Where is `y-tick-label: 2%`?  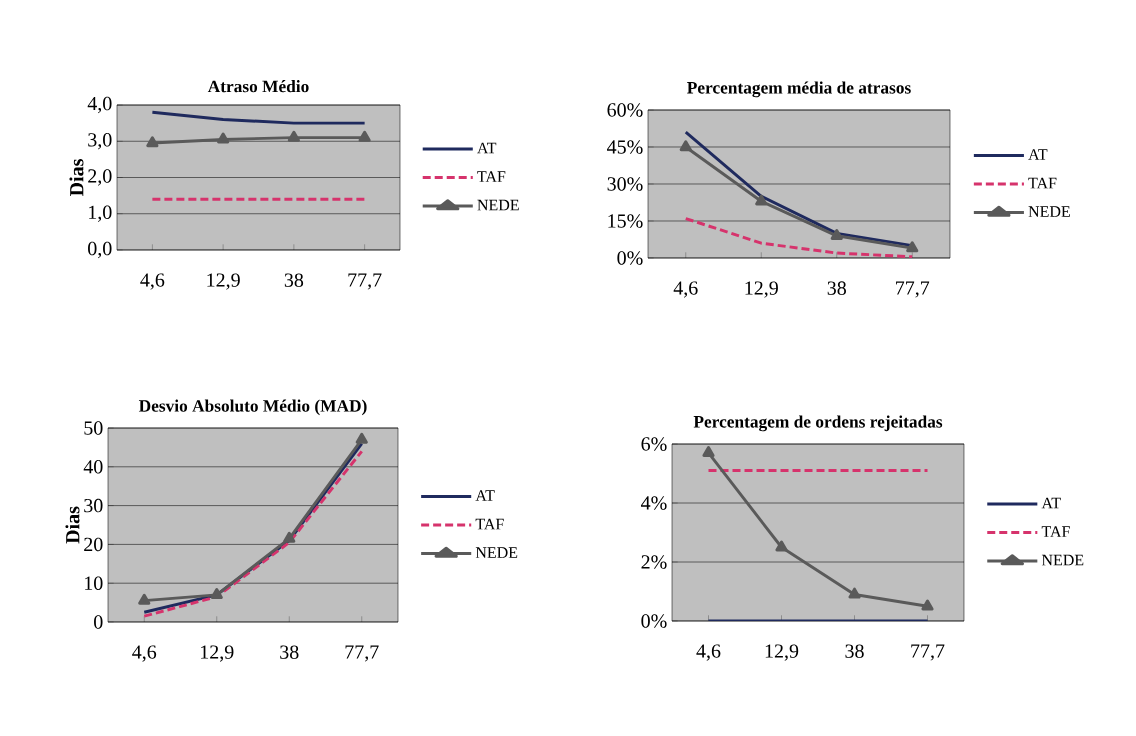 y-tick-label: 2% is located at coordinates (654, 562).